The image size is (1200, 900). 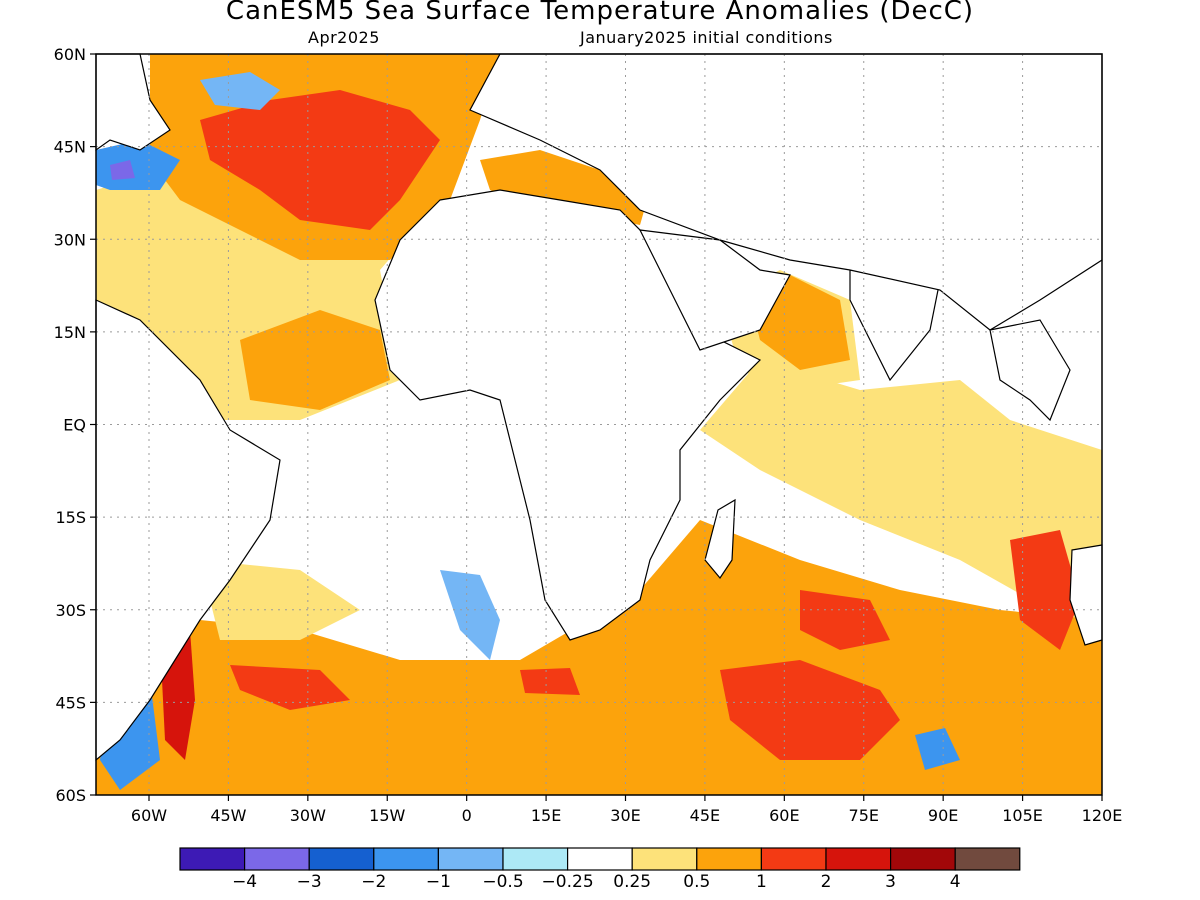 I want to click on colorbar-tick-label: −1, so click(x=438, y=882).